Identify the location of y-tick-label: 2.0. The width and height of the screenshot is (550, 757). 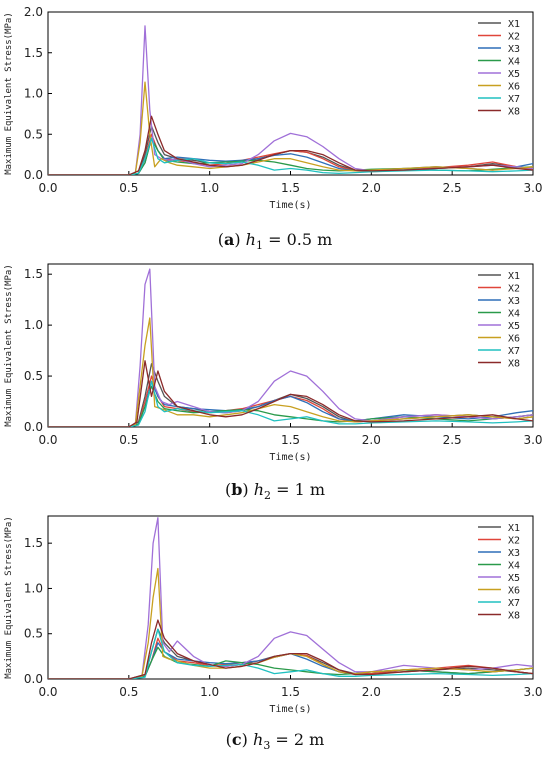
(33, 12).